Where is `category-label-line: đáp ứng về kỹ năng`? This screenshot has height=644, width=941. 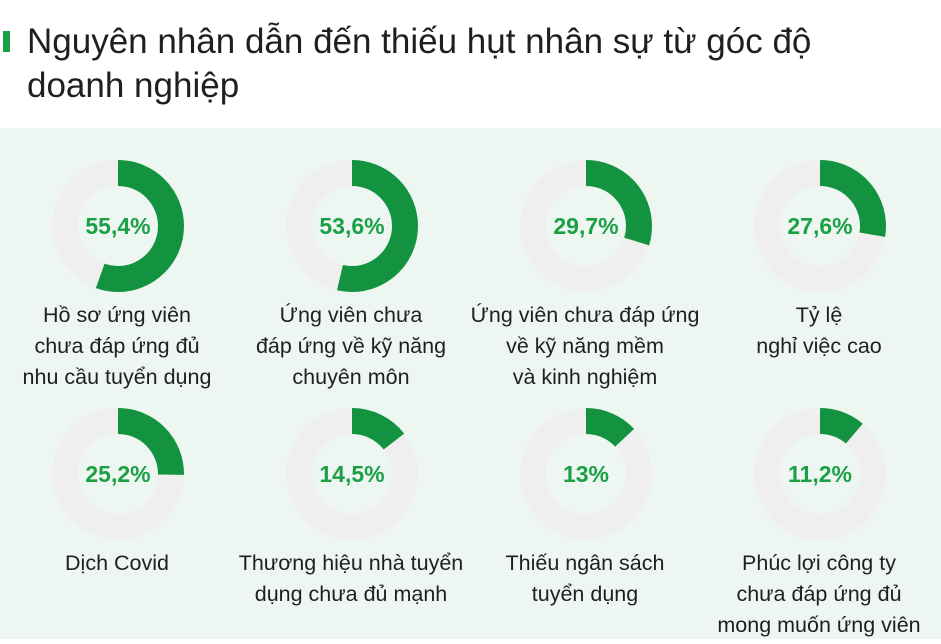 category-label-line: đáp ứng về kỹ năng is located at coordinates (351, 346).